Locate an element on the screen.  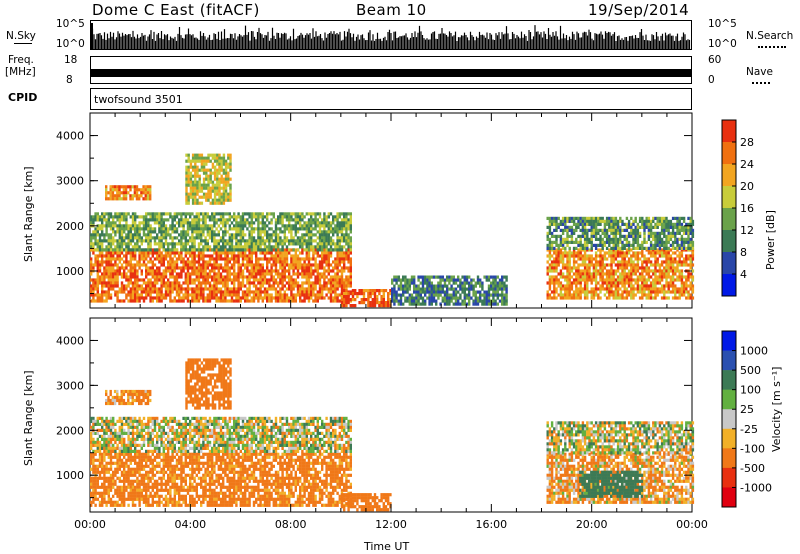
velocity-colorbar-tick-label: 100 is located at coordinates (750, 390).